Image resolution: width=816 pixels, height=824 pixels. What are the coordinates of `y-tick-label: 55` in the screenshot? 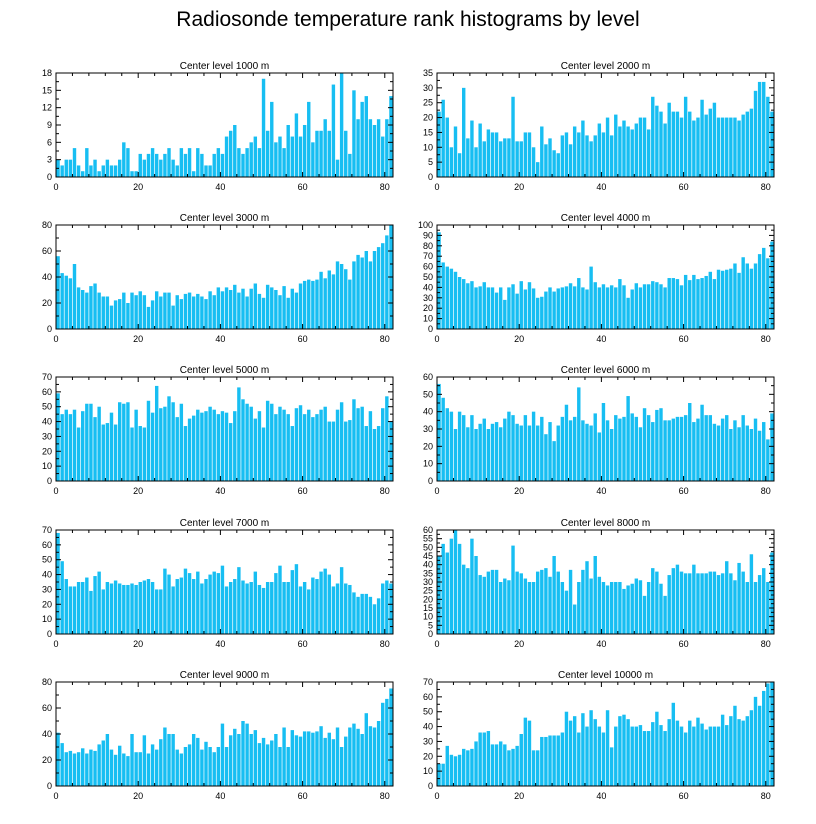 It's located at (428, 539).